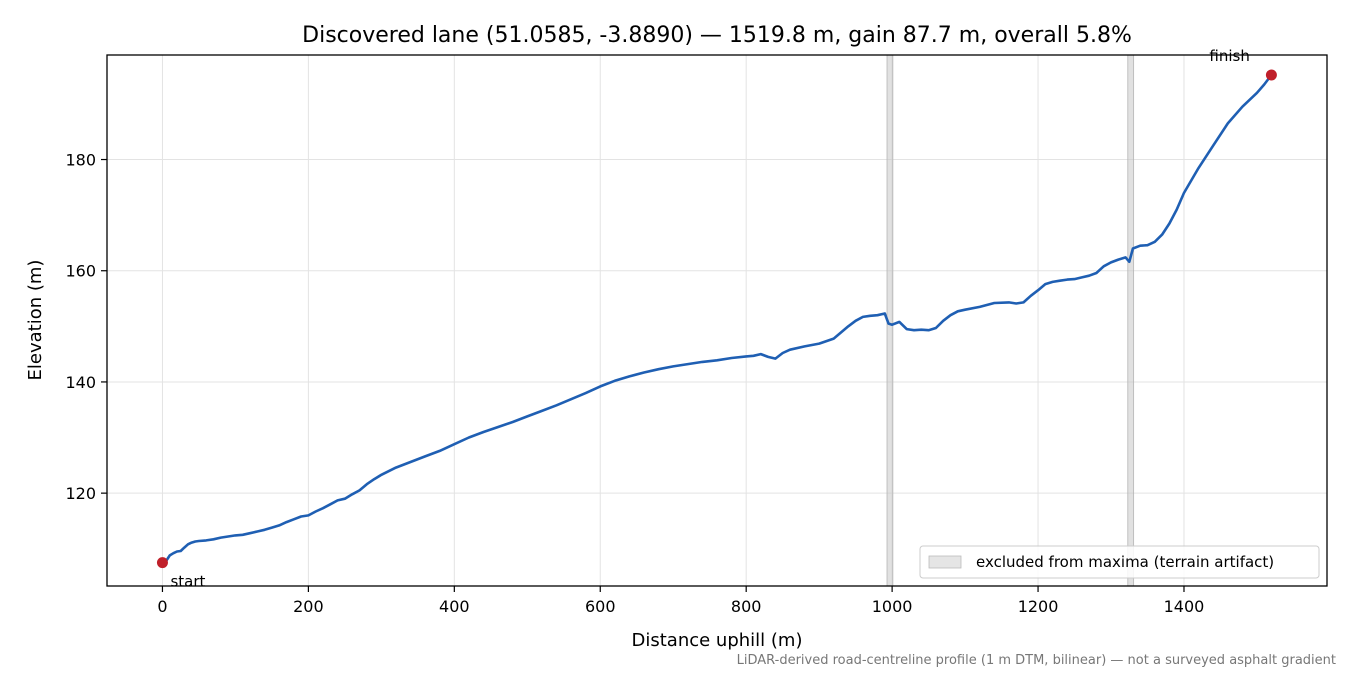 The height and width of the screenshot is (675, 1350). I want to click on x-tick-label: 0, so click(162, 606).